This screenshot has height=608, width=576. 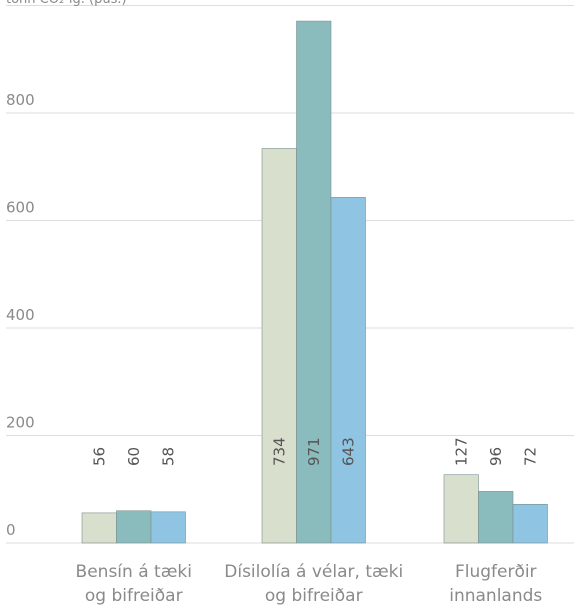 I want to click on bar-value-label: 127, so click(x=461, y=451).